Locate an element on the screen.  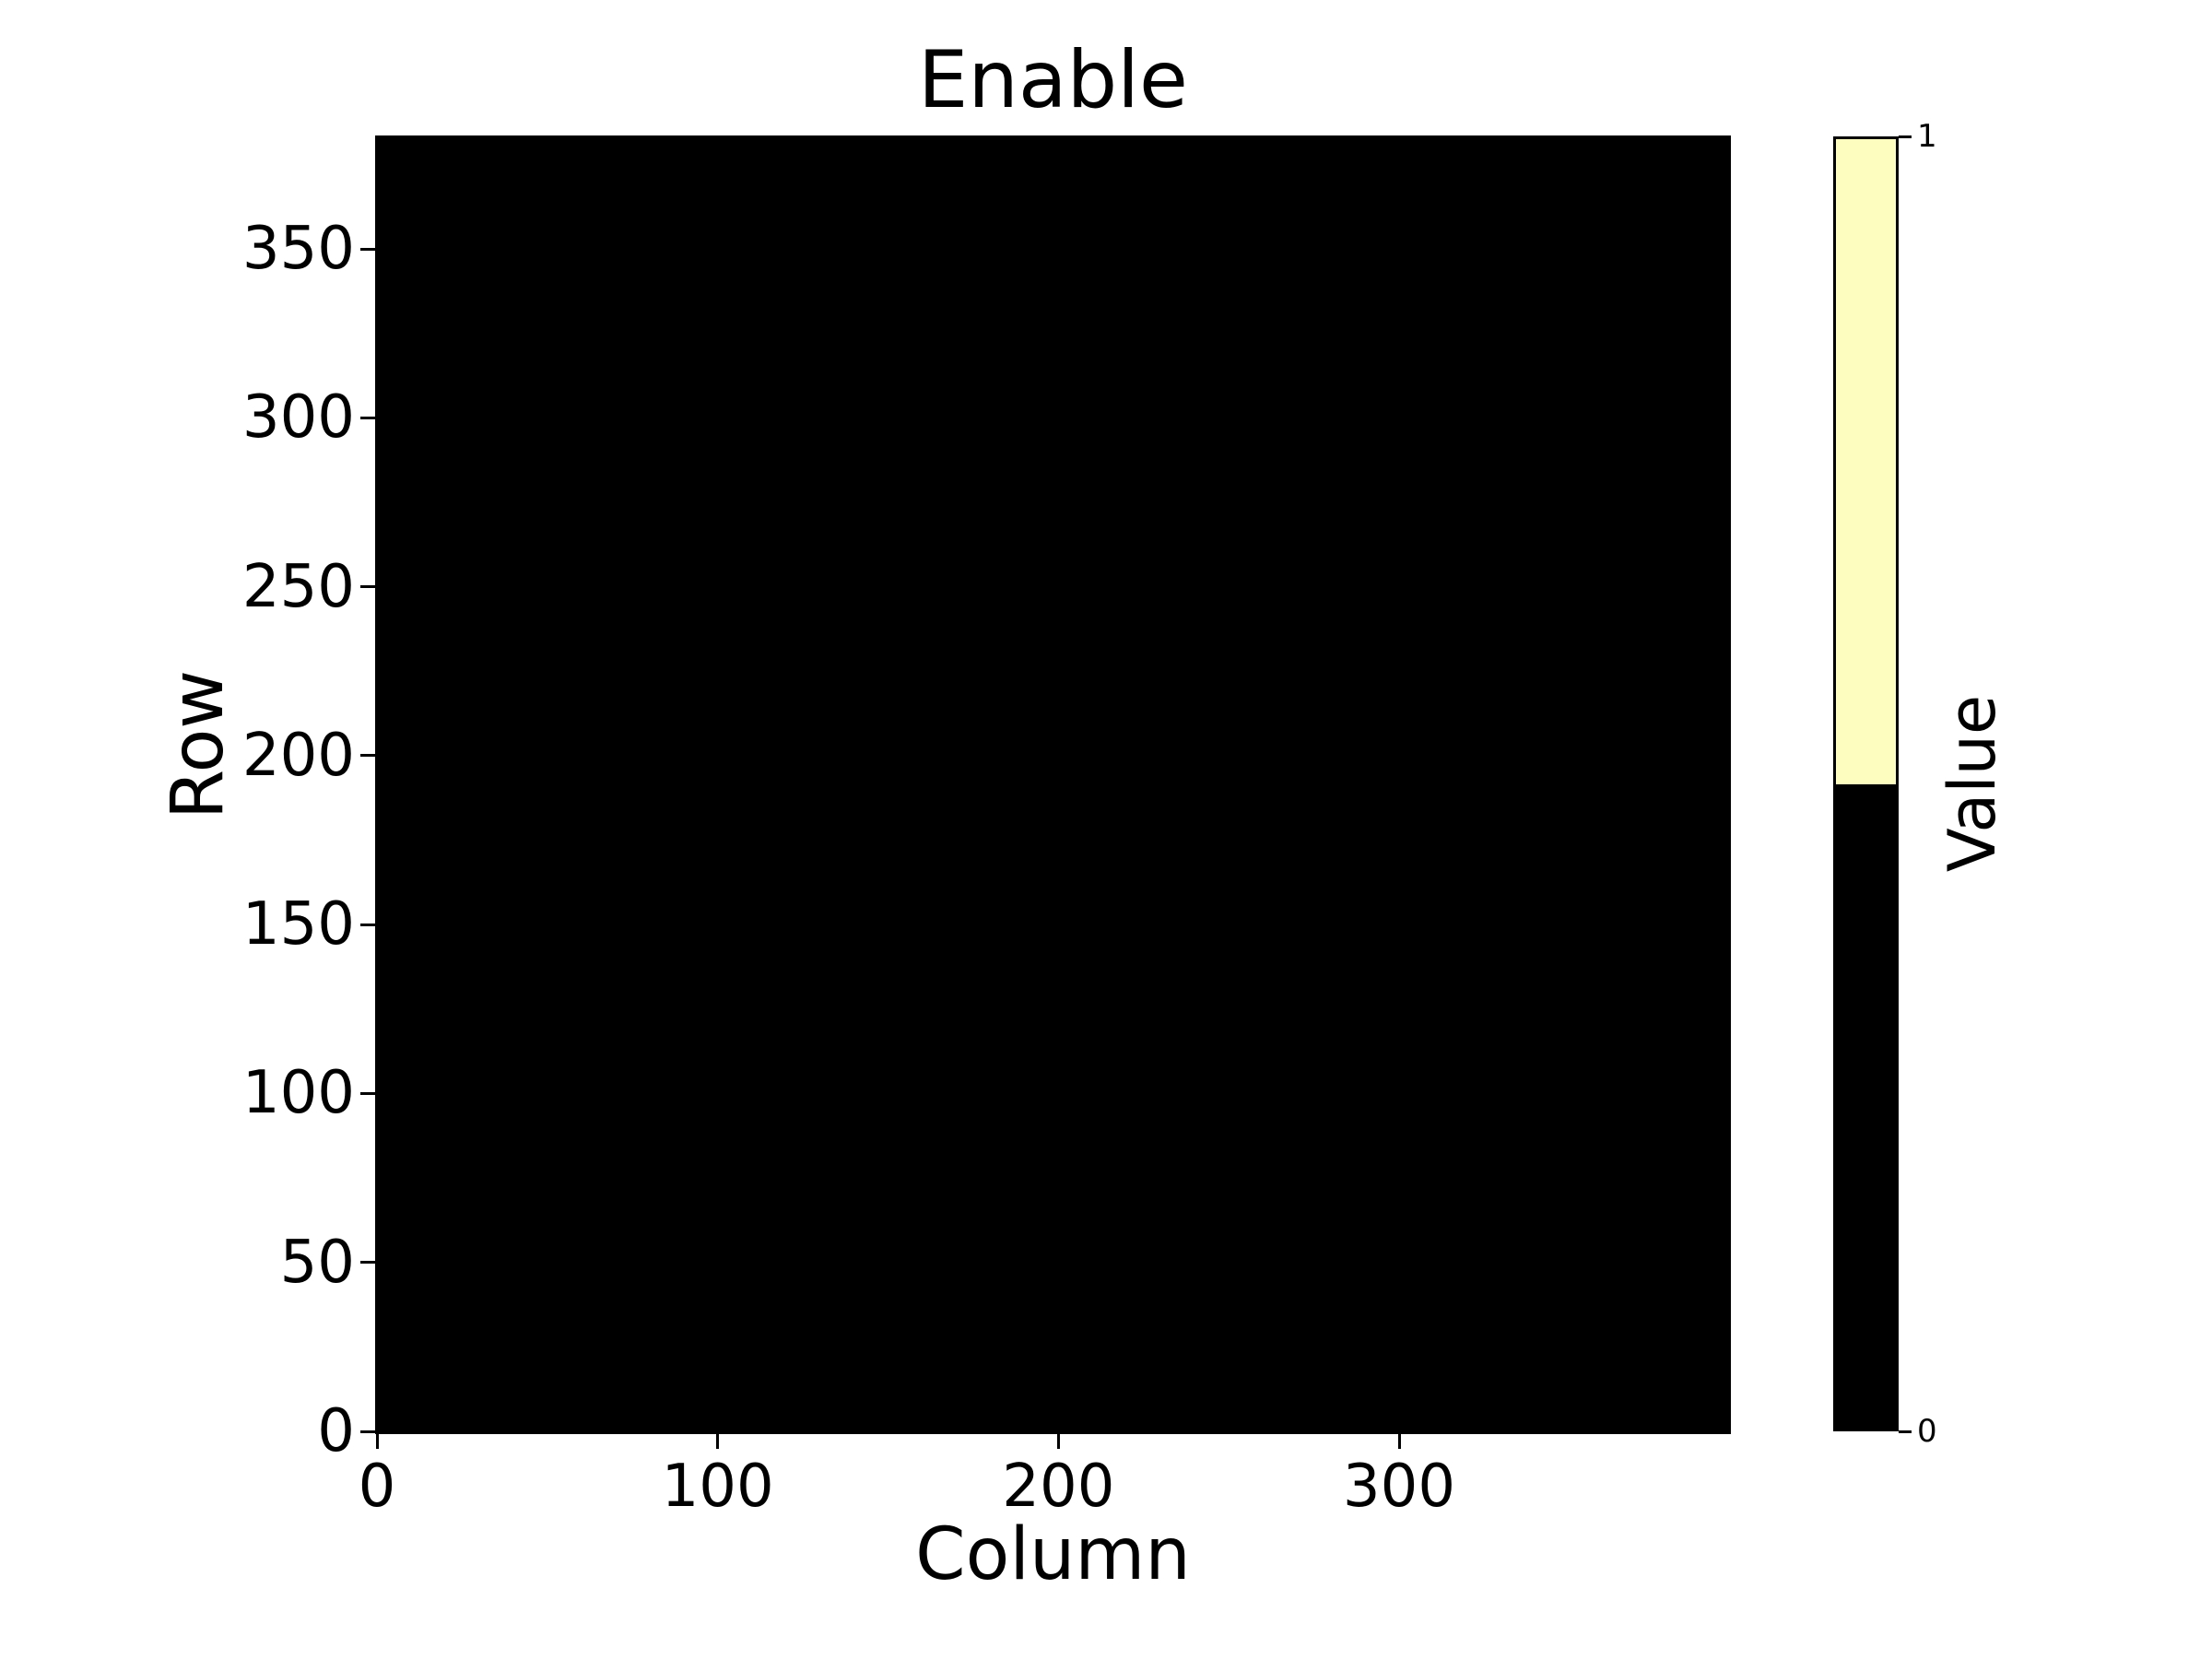
y-tick-label: 50 is located at coordinates (317, 1262).